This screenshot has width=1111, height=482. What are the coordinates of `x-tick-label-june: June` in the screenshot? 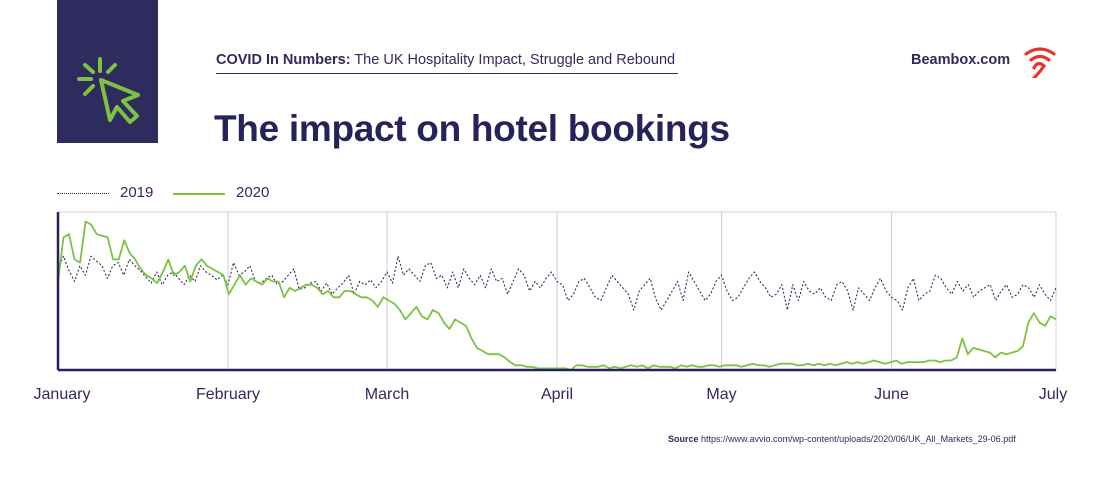 It's located at (891, 394).